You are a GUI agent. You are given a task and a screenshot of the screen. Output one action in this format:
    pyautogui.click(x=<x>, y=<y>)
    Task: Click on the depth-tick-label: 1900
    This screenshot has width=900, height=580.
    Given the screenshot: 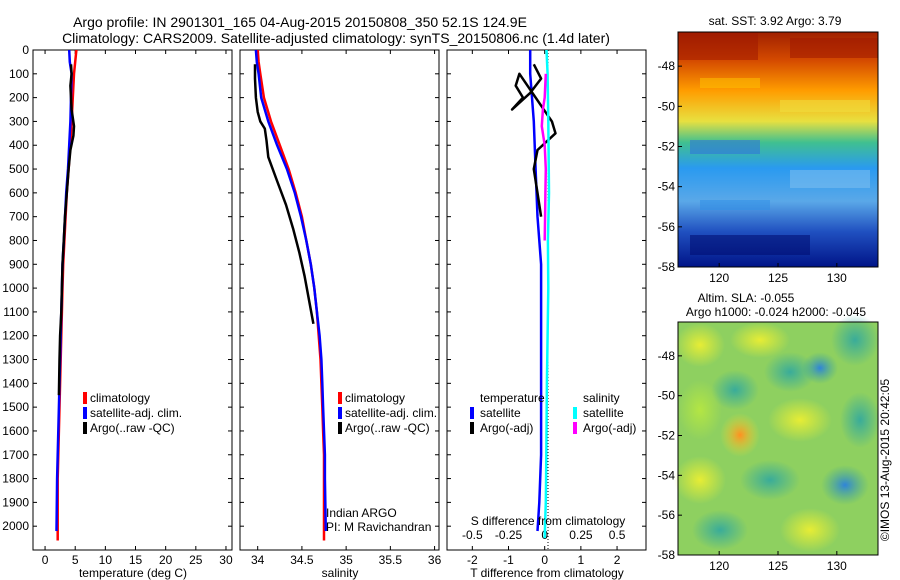 What is the action you would take?
    pyautogui.click(x=15, y=502)
    